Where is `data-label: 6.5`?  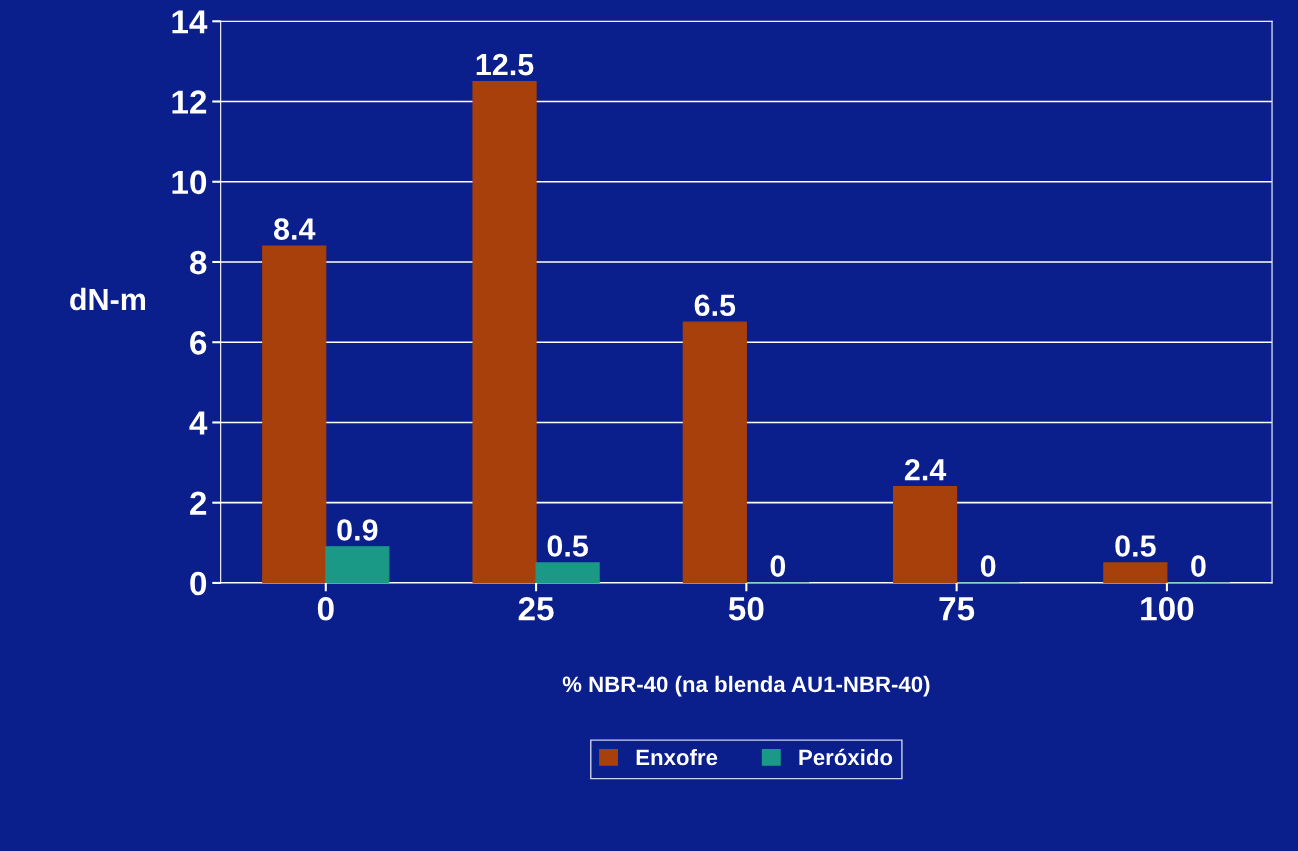 data-label: 6.5 is located at coordinates (715, 305).